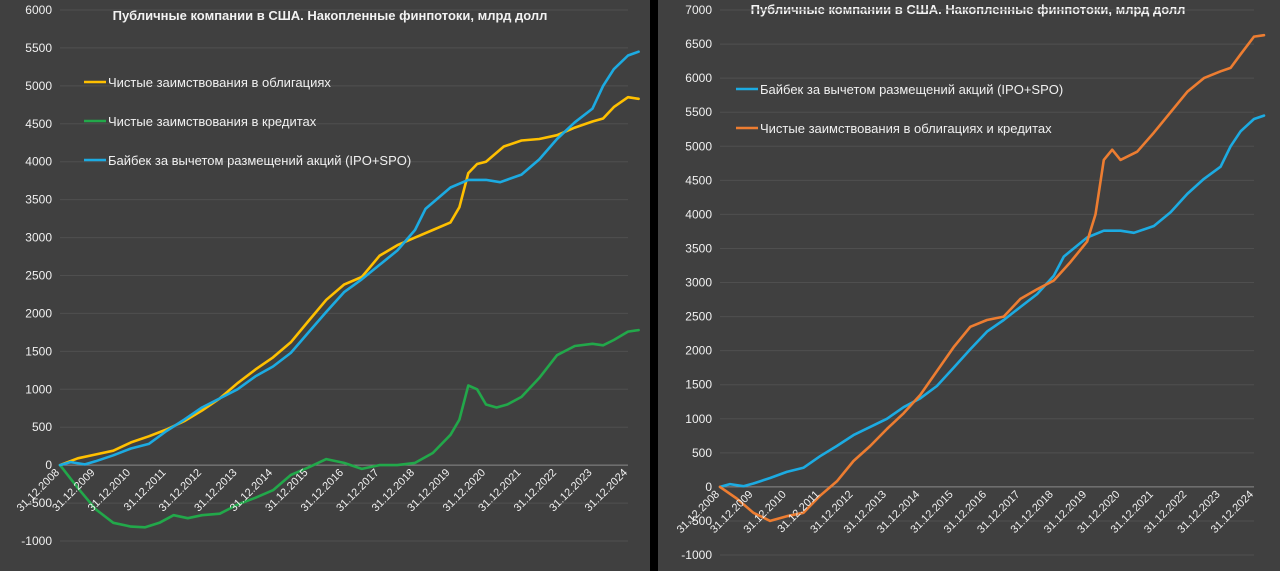 Image resolution: width=1280 pixels, height=571 pixels. I want to click on y-tick-label: 6500, so click(698, 44).